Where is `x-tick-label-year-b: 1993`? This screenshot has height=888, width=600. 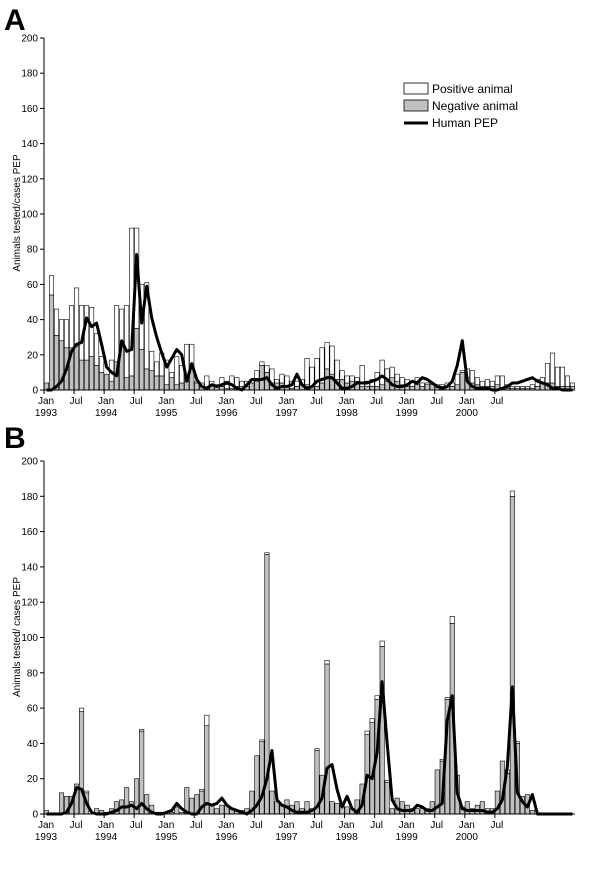 x-tick-label-year-b: 1993 is located at coordinates (46, 837).